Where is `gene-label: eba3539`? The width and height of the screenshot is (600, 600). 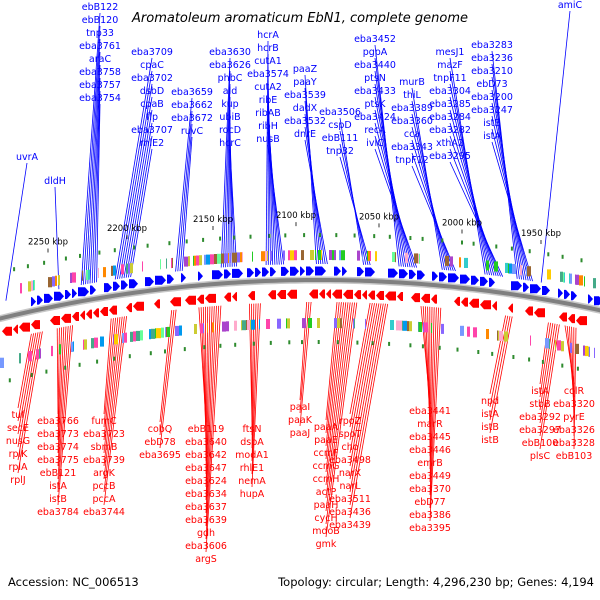 gene-label: eba3539 is located at coordinates (305, 95).